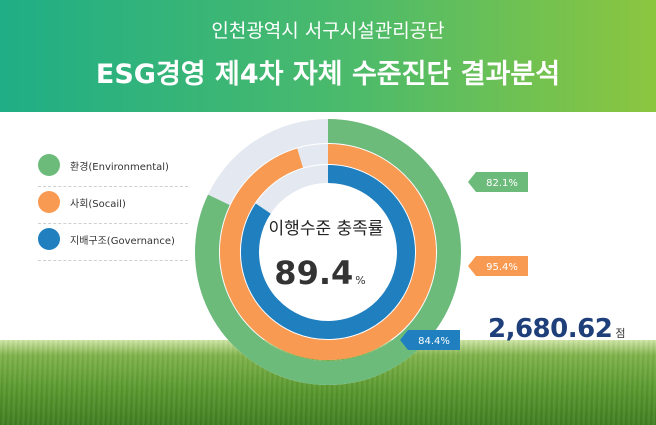  Describe the element at coordinates (620, 333) in the screenshot. I see `total-score-unit: 점` at that location.